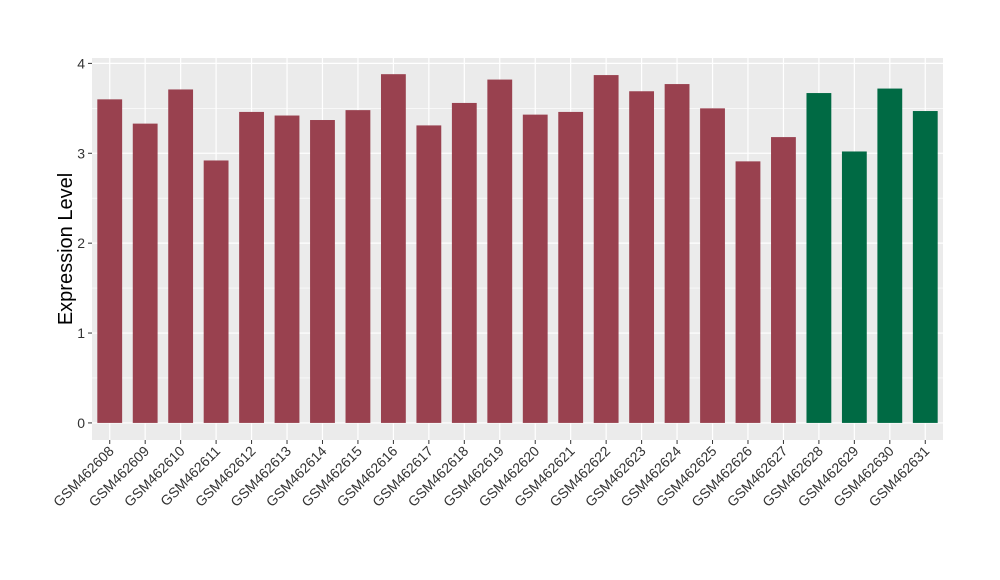 This screenshot has height=580, width=1000. I want to click on y-tick-label: 3, so click(81, 153).